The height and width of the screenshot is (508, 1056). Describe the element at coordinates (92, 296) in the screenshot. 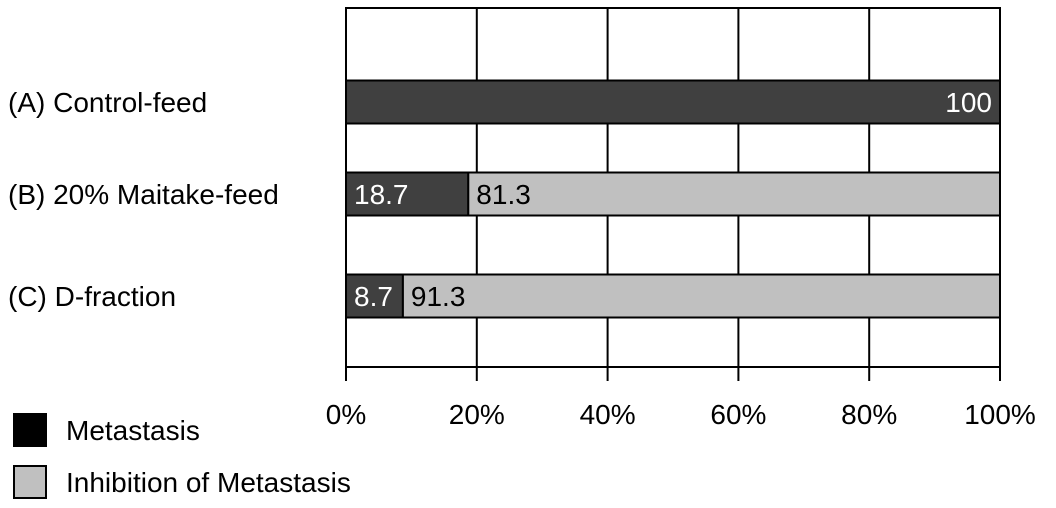

I see `category-label-2: (C) D-fraction` at that location.